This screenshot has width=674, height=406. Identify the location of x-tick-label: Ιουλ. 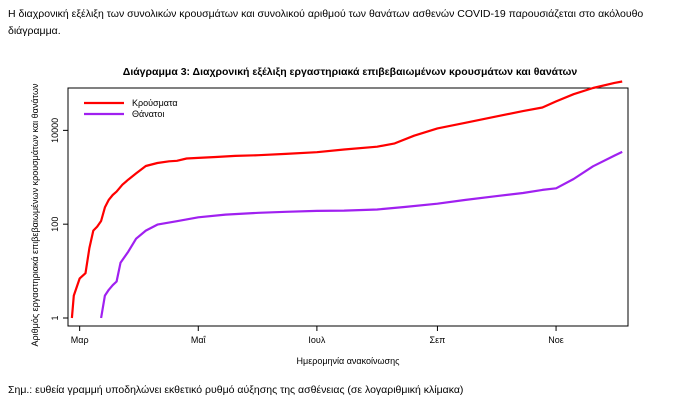
(316, 340).